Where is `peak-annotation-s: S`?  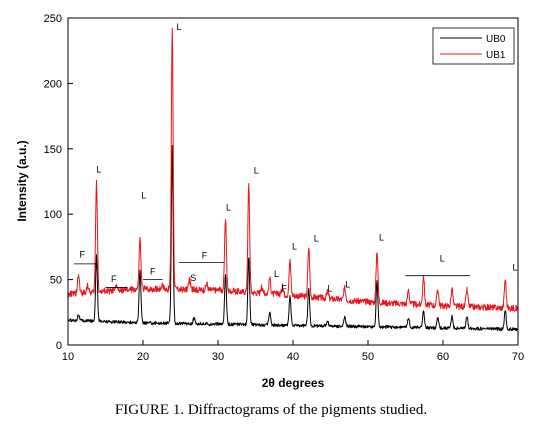 peak-annotation-s: S is located at coordinates (193, 278).